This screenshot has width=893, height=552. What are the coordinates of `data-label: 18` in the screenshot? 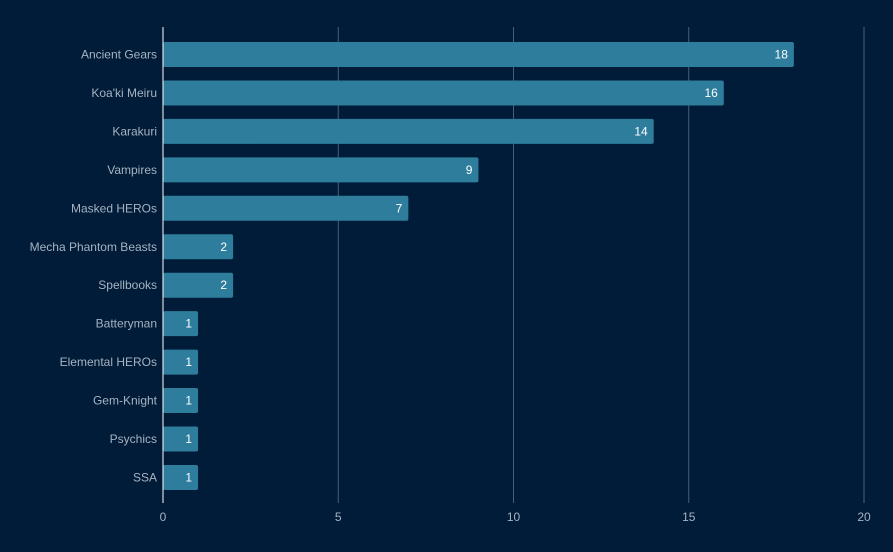 It's located at (782, 55).